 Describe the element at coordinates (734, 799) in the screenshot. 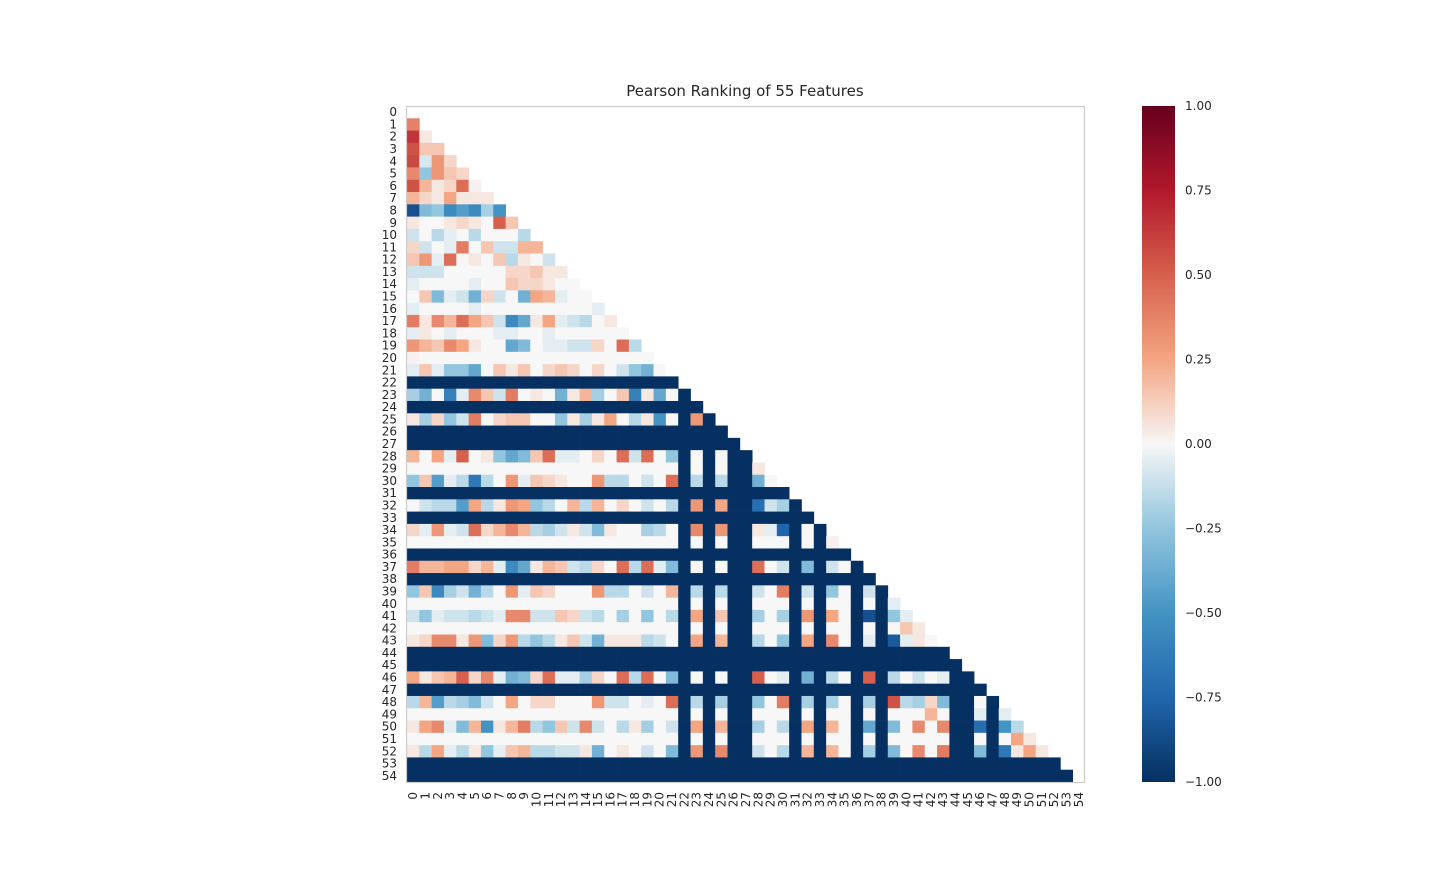

I see `x-tick-label: 26` at that location.